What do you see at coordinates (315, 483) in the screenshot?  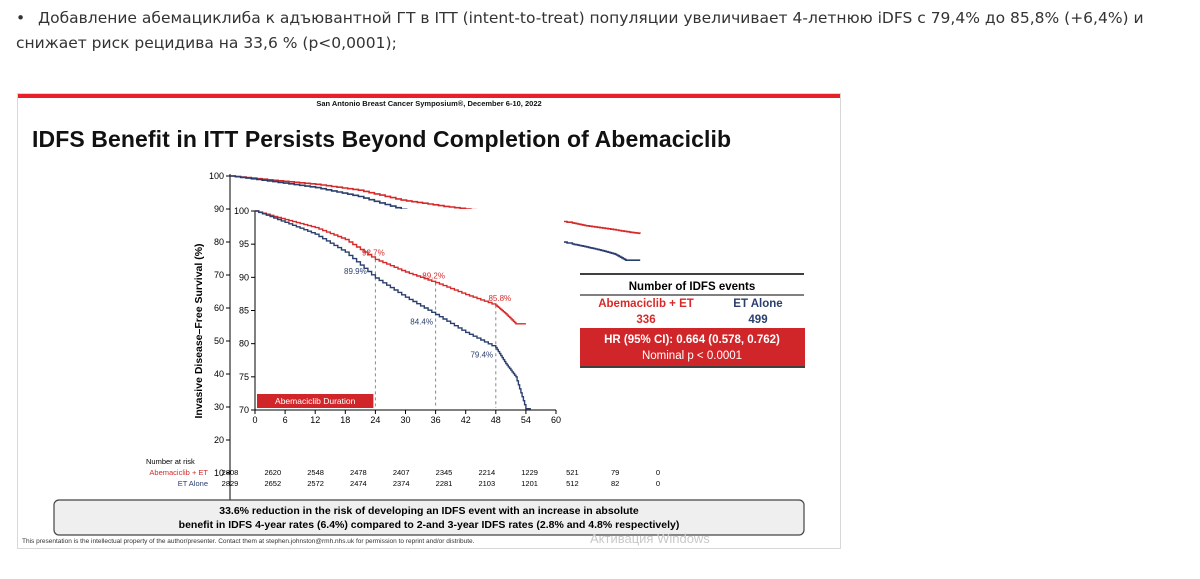 I see `at-risk-cell: 2572` at bounding box center [315, 483].